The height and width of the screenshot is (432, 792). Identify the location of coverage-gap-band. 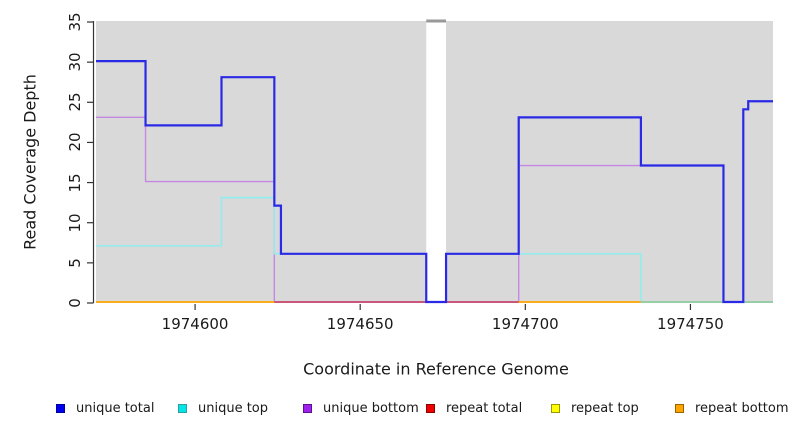
(436, 162).